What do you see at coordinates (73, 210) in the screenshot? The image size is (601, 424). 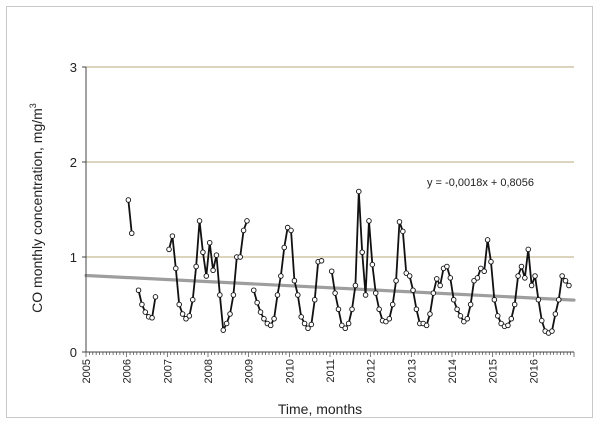 I see `y-tick-labels: 0 1 2 3` at bounding box center [73, 210].